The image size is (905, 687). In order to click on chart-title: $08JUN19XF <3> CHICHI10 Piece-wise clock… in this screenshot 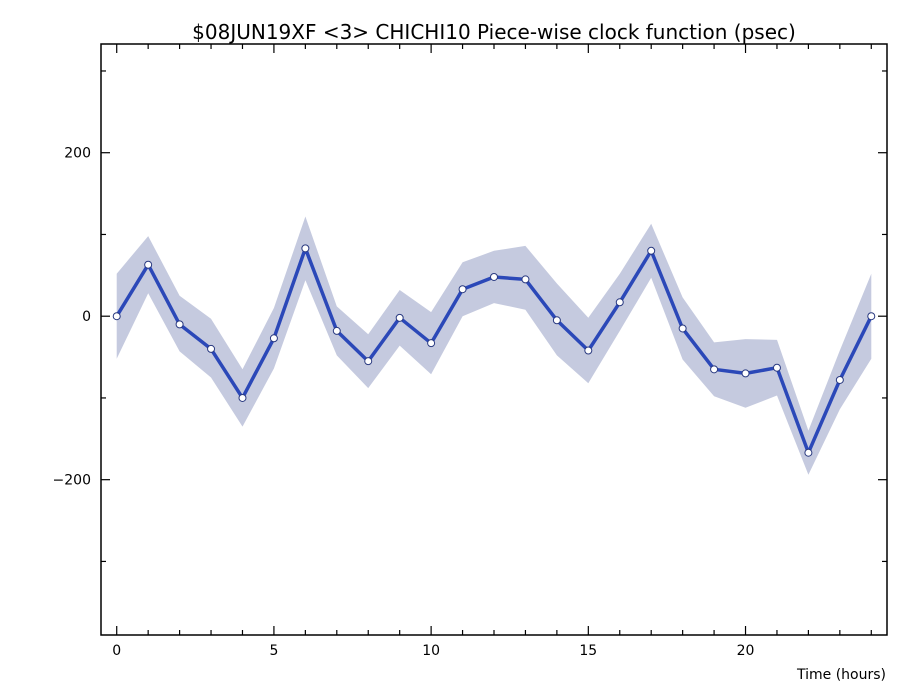, I will do `click(494, 32)`.